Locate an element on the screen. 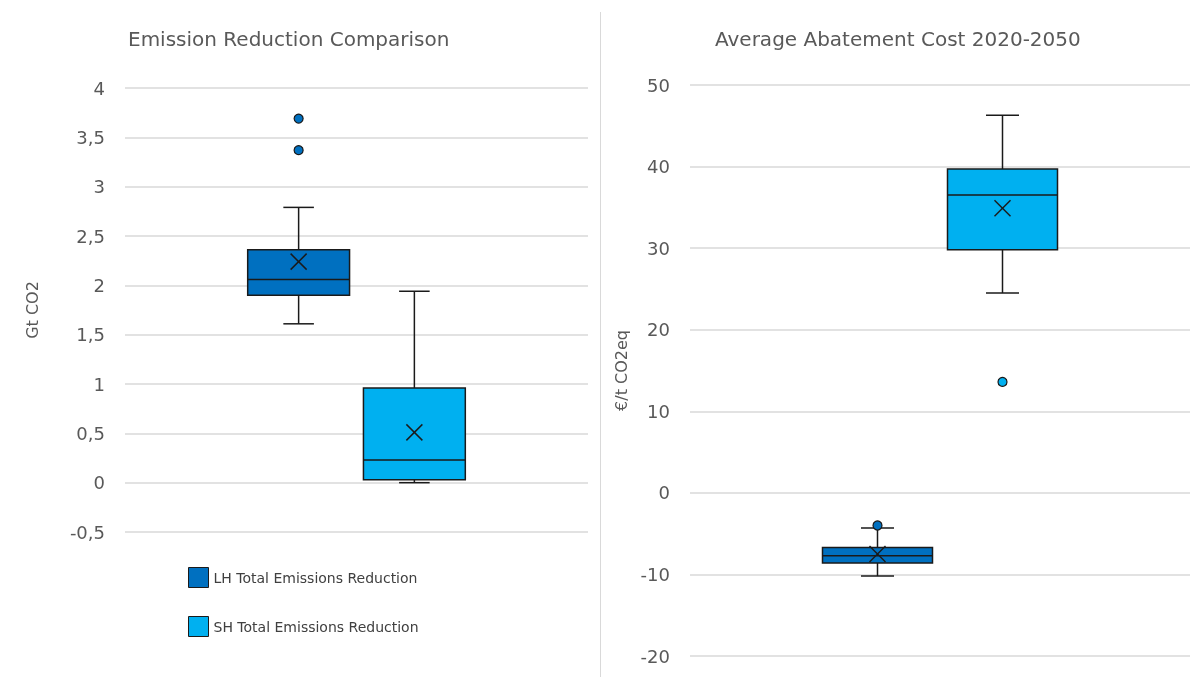 Image resolution: width=1203 pixels, height=677 pixels. y-tick-label: 30 is located at coordinates (658, 248).